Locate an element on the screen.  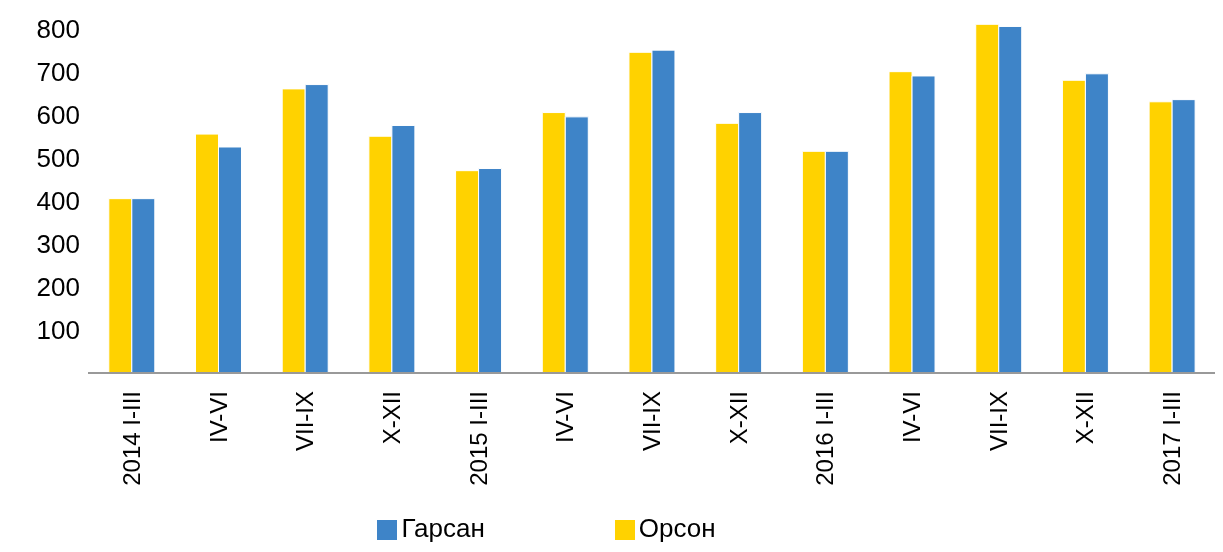
legend-label: Орсон is located at coordinates (677, 528).